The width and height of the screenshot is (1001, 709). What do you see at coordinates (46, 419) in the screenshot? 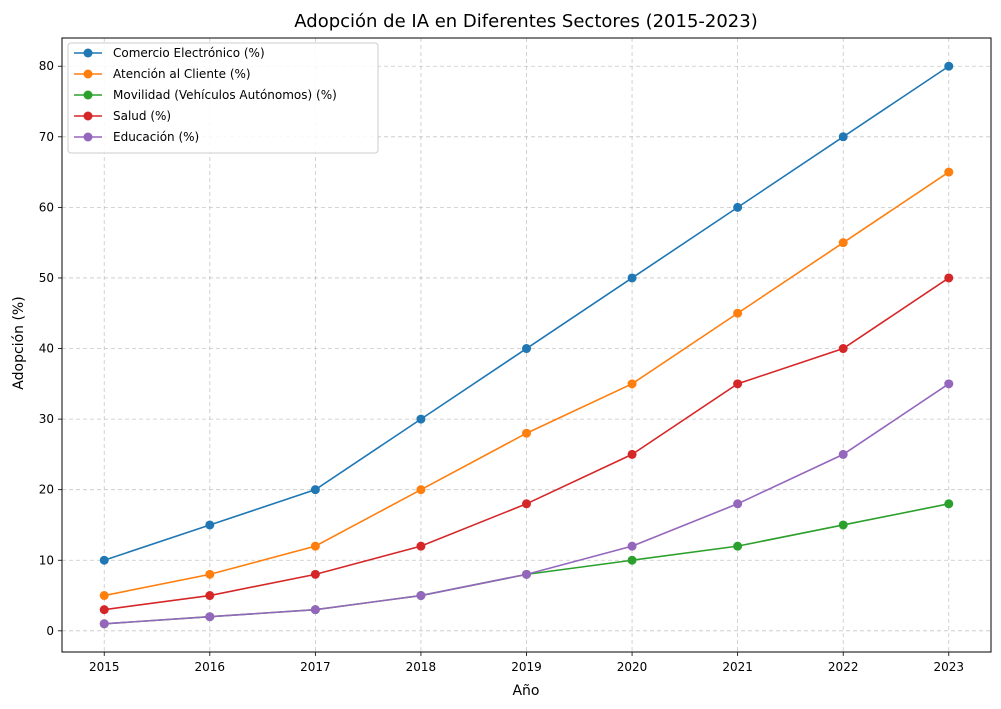
I see `y-tick-label: 30` at bounding box center [46, 419].